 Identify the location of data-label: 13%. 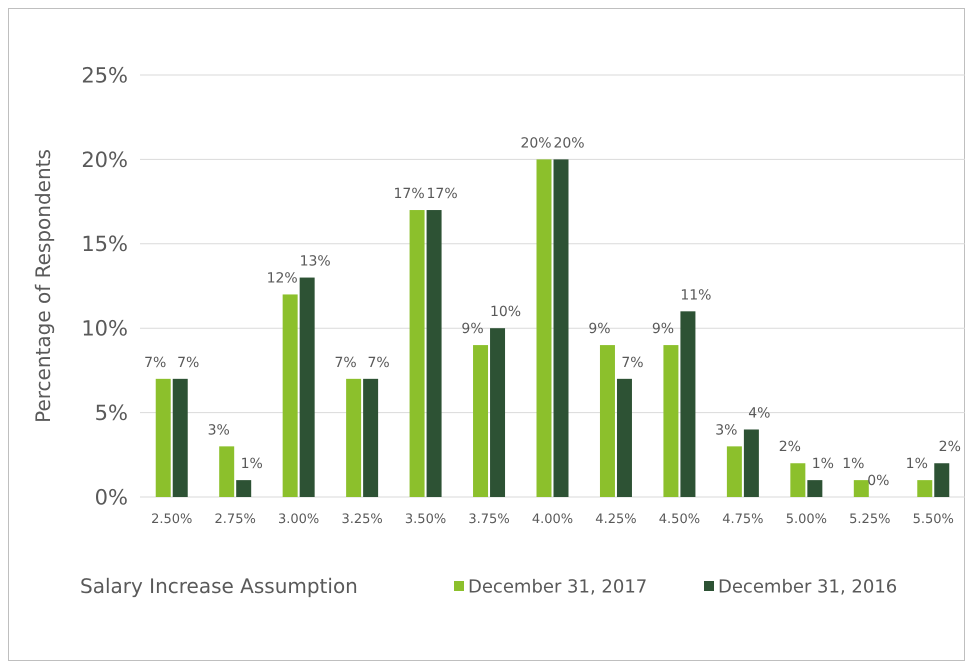
(315, 262).